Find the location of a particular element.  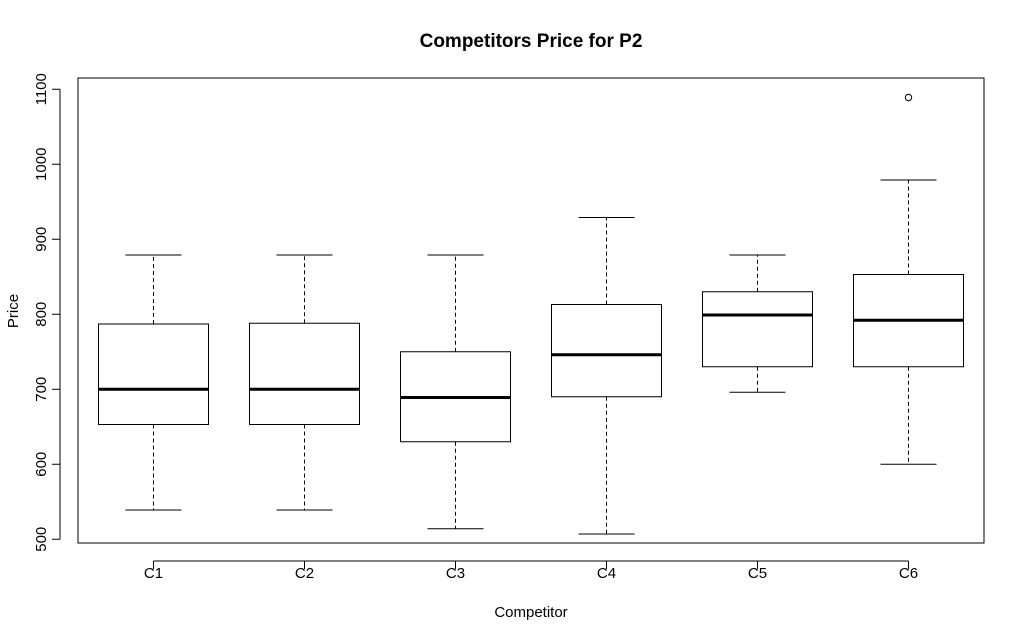

x-tick-label: C6 is located at coordinates (908, 573).